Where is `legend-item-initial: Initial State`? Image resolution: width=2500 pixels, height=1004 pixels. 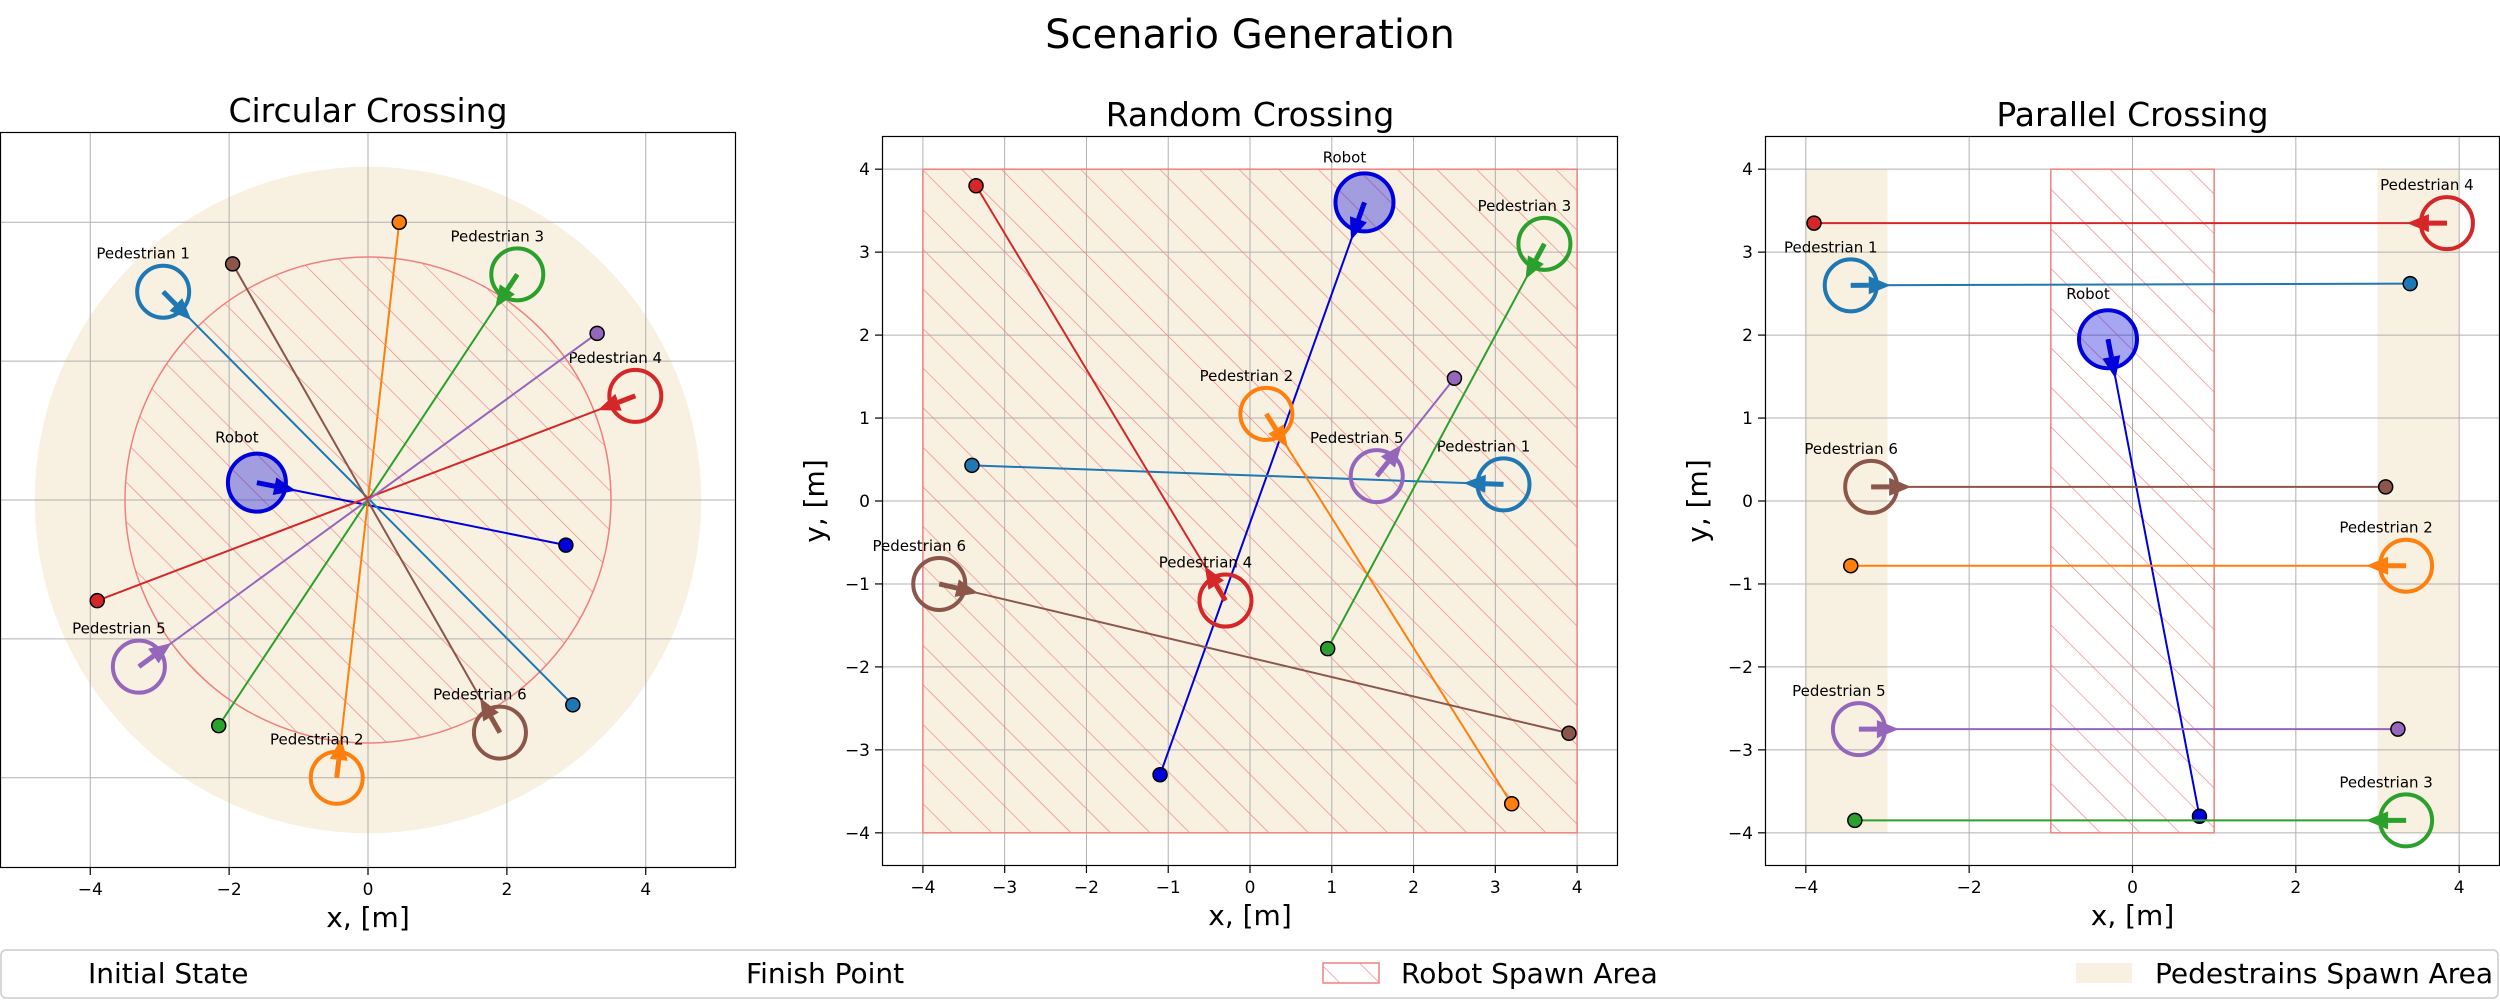
legend-item-initial: Initial State is located at coordinates (168, 973).